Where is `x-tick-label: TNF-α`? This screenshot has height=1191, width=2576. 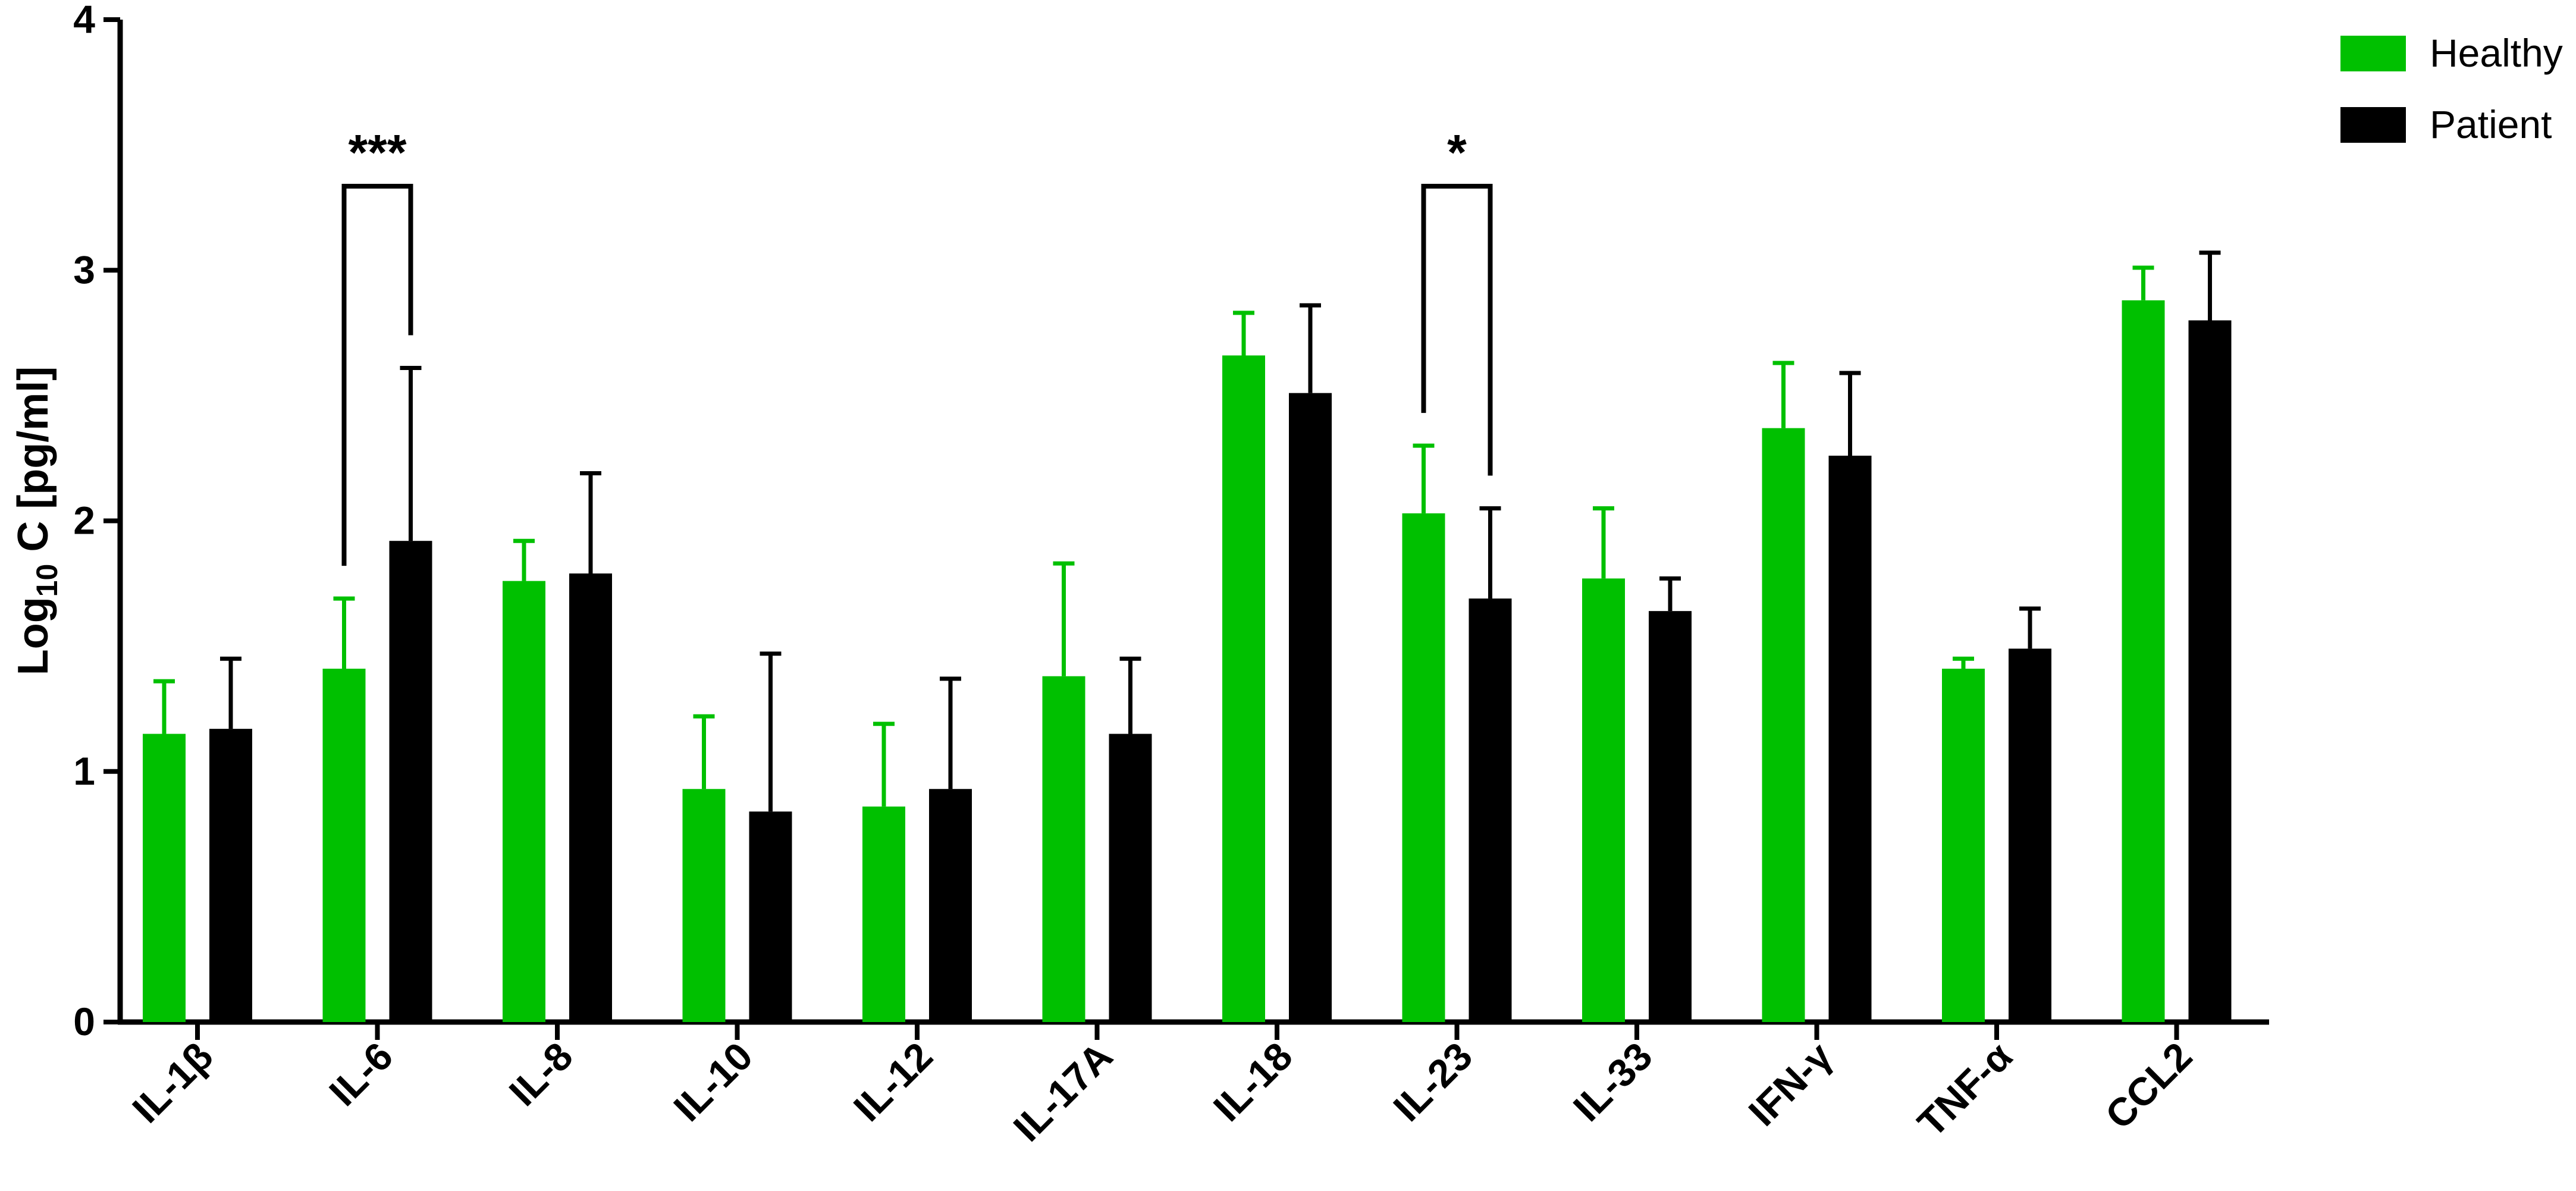 x-tick-label: TNF-α is located at coordinates (1964, 1089).